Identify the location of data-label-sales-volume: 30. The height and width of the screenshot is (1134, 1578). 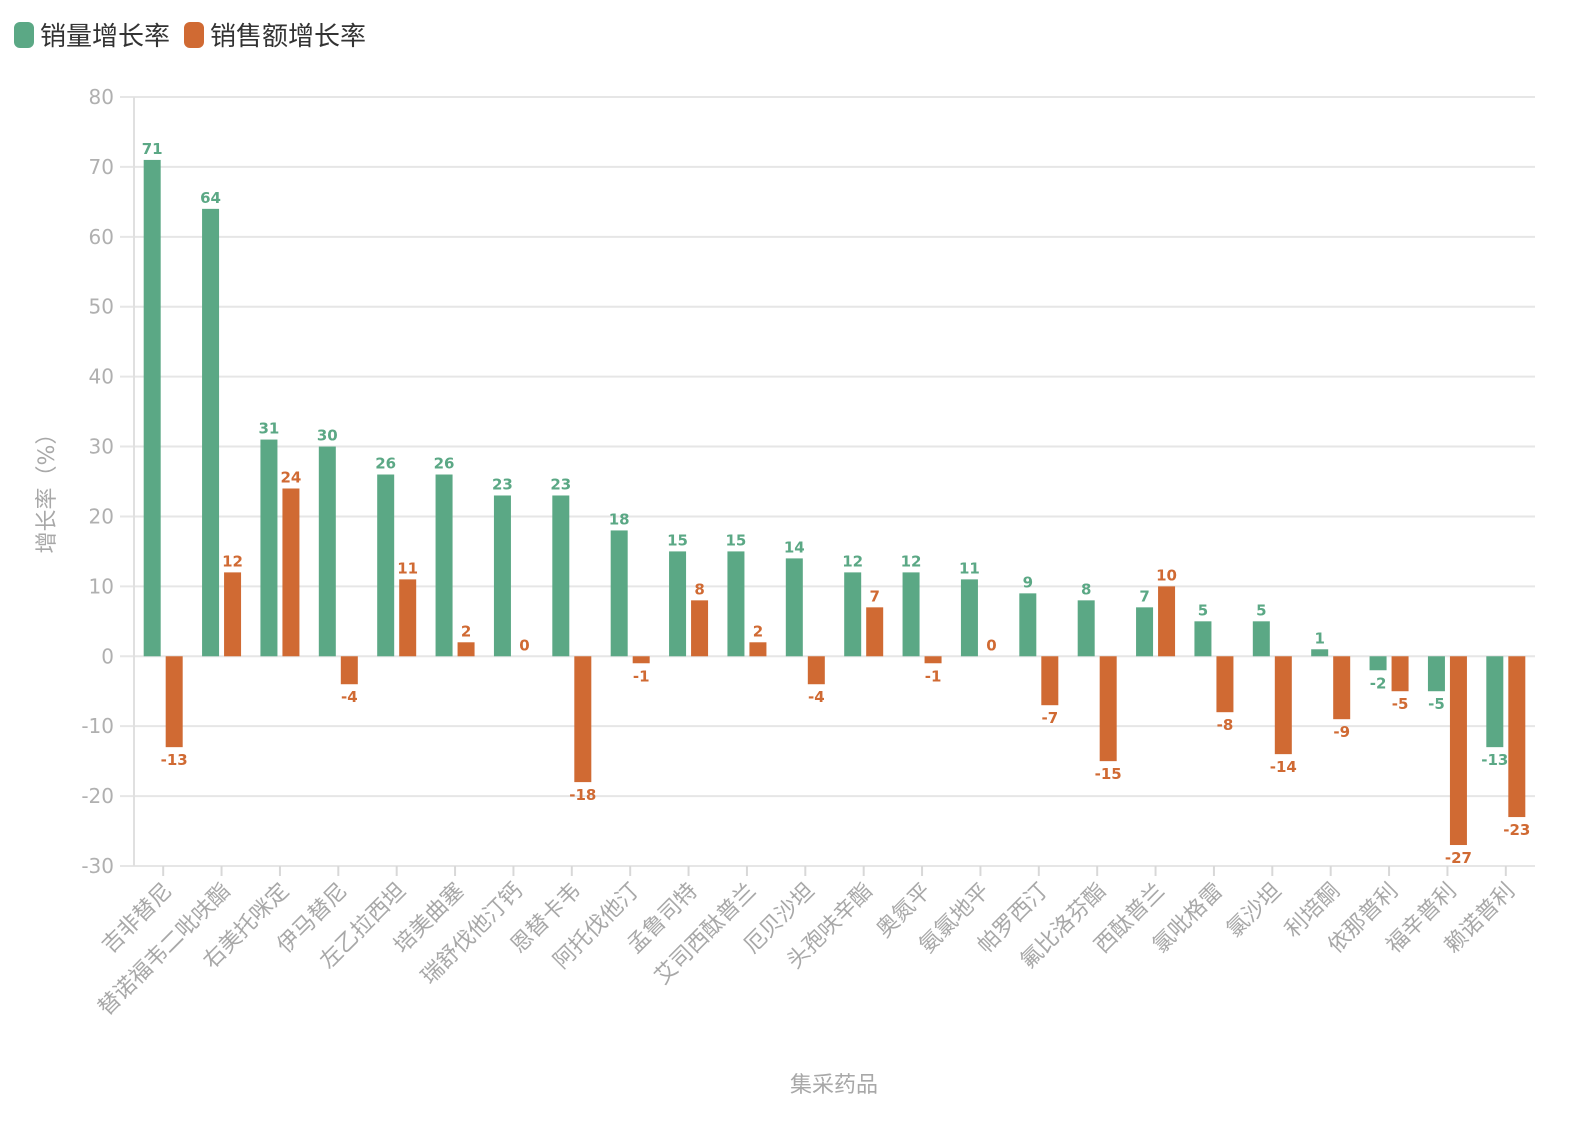
(327, 436).